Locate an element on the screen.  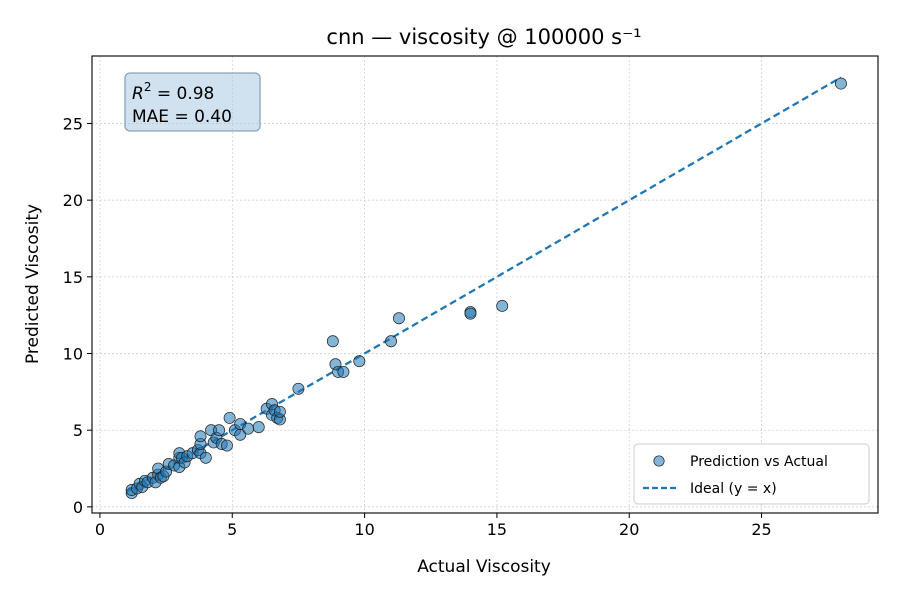
stats-r2-sup: 2 is located at coordinates (148, 87).